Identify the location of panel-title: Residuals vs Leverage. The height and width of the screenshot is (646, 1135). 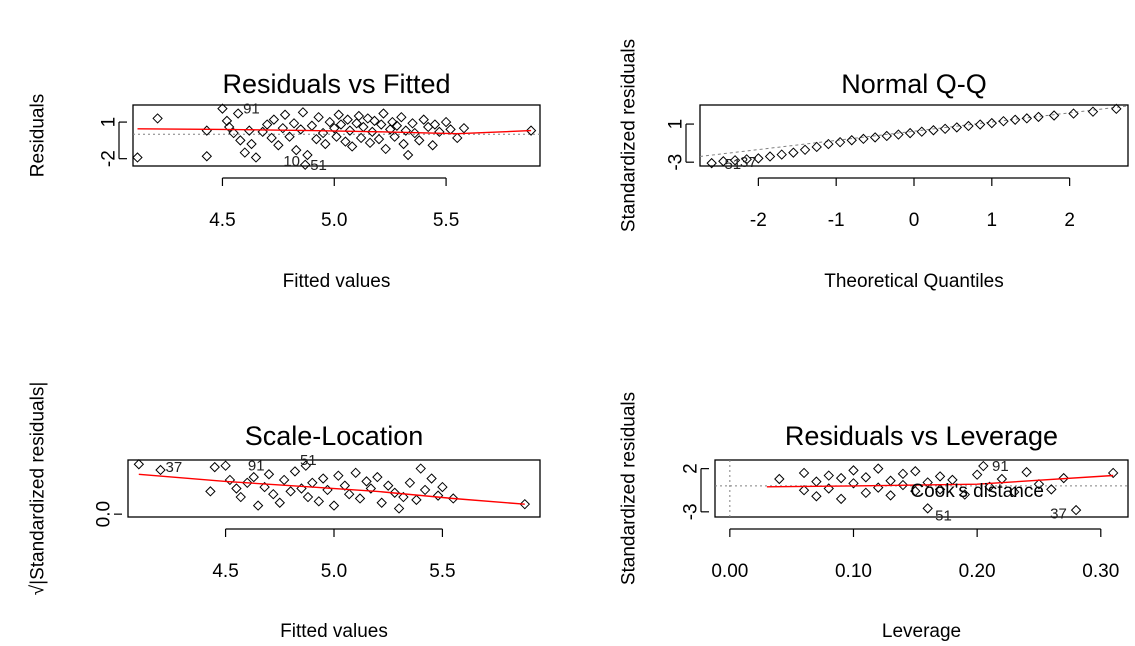
(921, 436).